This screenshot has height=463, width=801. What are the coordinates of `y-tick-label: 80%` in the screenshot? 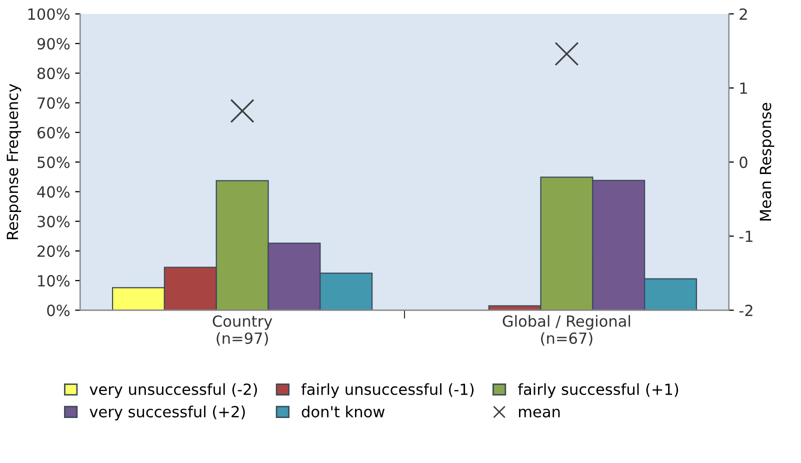 It's located at (53, 74).